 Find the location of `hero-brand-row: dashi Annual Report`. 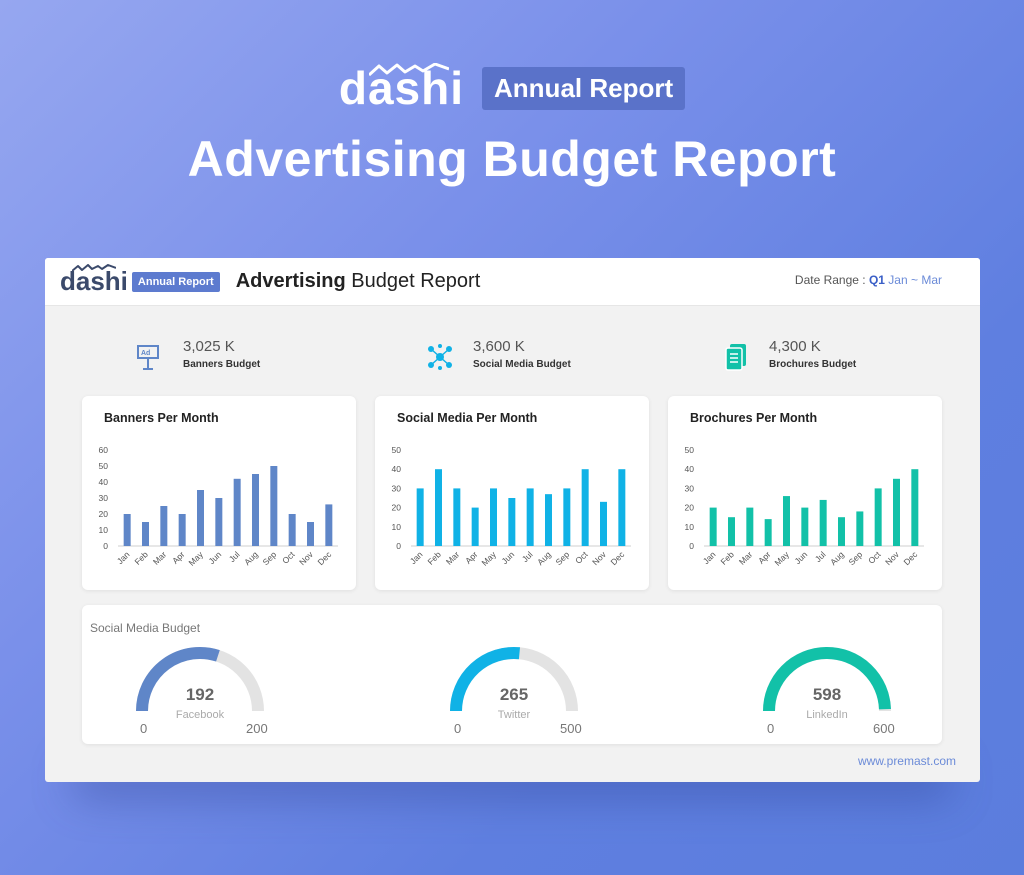

hero-brand-row: dashi Annual Report is located at coordinates (512, 88).